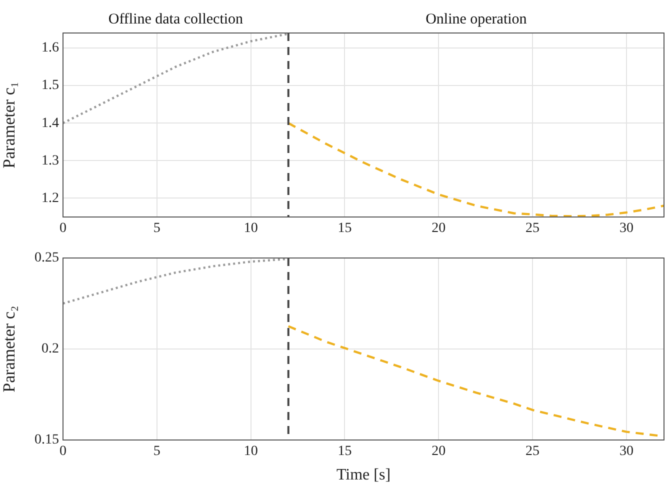 Image resolution: width=667 pixels, height=485 pixels. What do you see at coordinates (50, 48) in the screenshot?
I see `y-tick-label: 1.6` at bounding box center [50, 48].